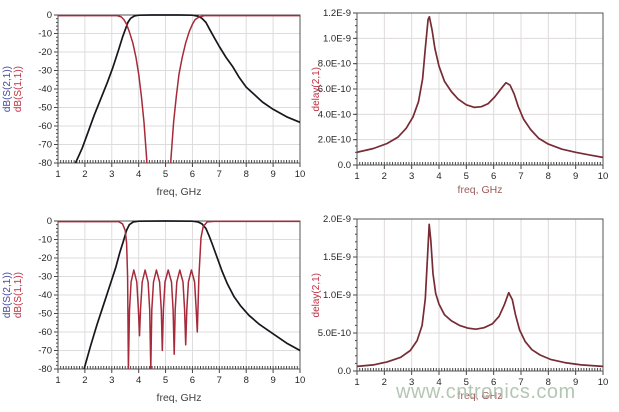 This screenshot has height=412, width=619. Describe the element at coordinates (334, 140) in the screenshot. I see `y-tick-label: 2.0E-10` at that location.